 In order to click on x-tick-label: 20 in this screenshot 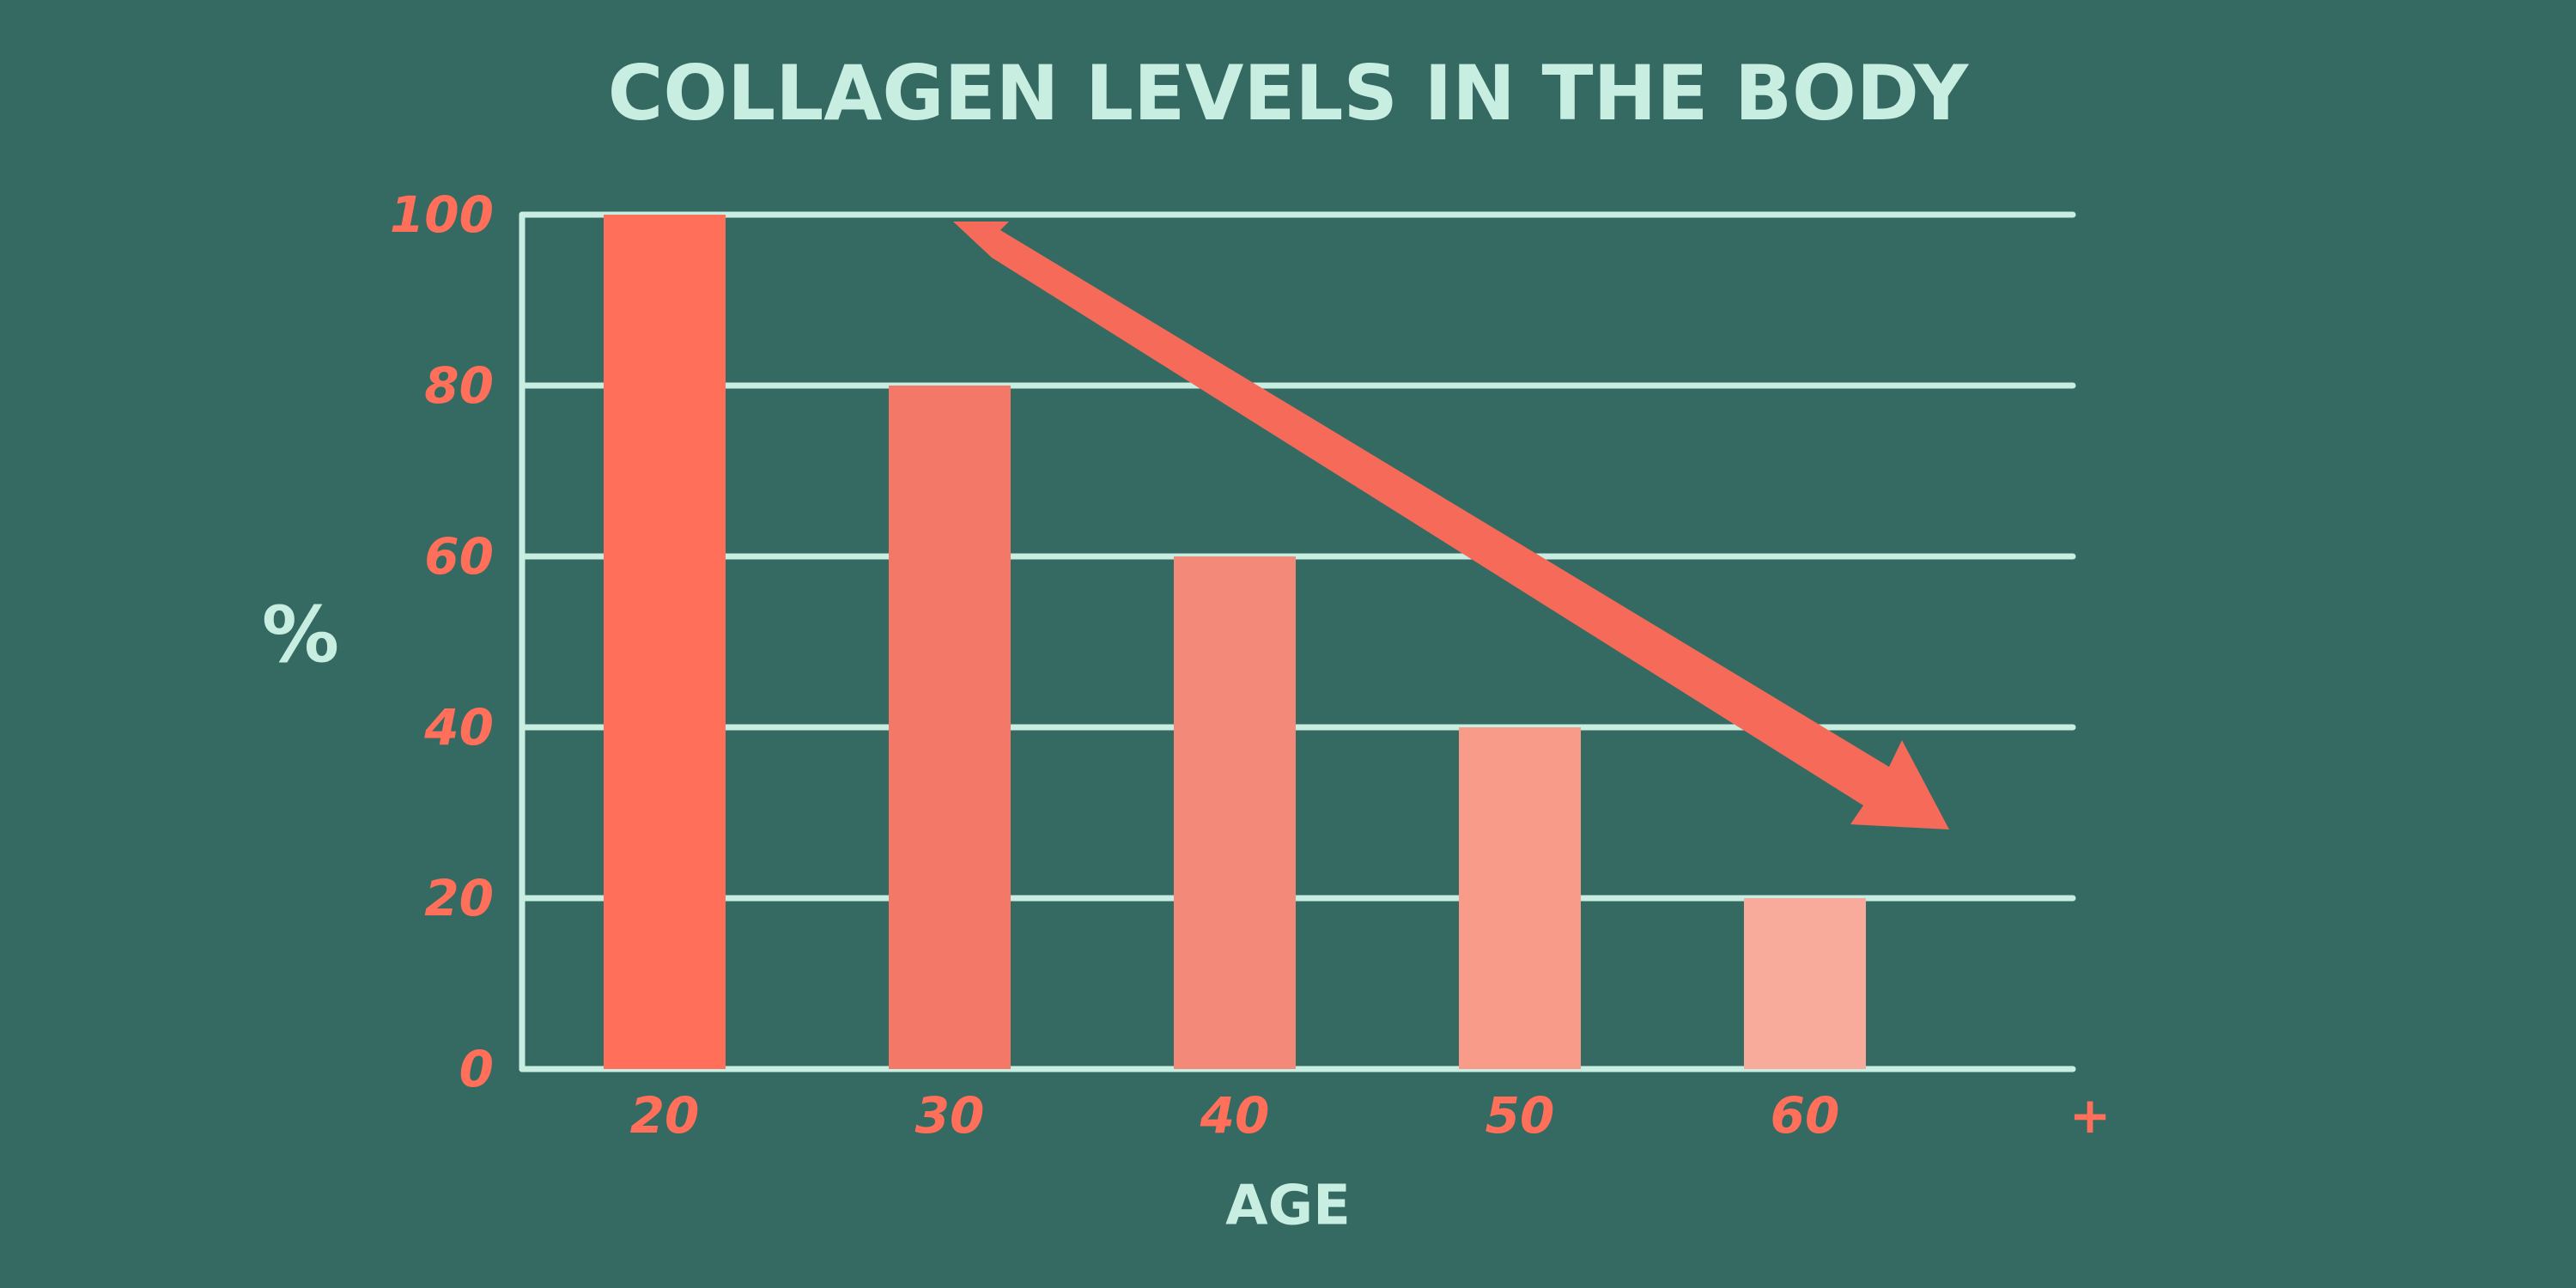, I will do `click(665, 1115)`.